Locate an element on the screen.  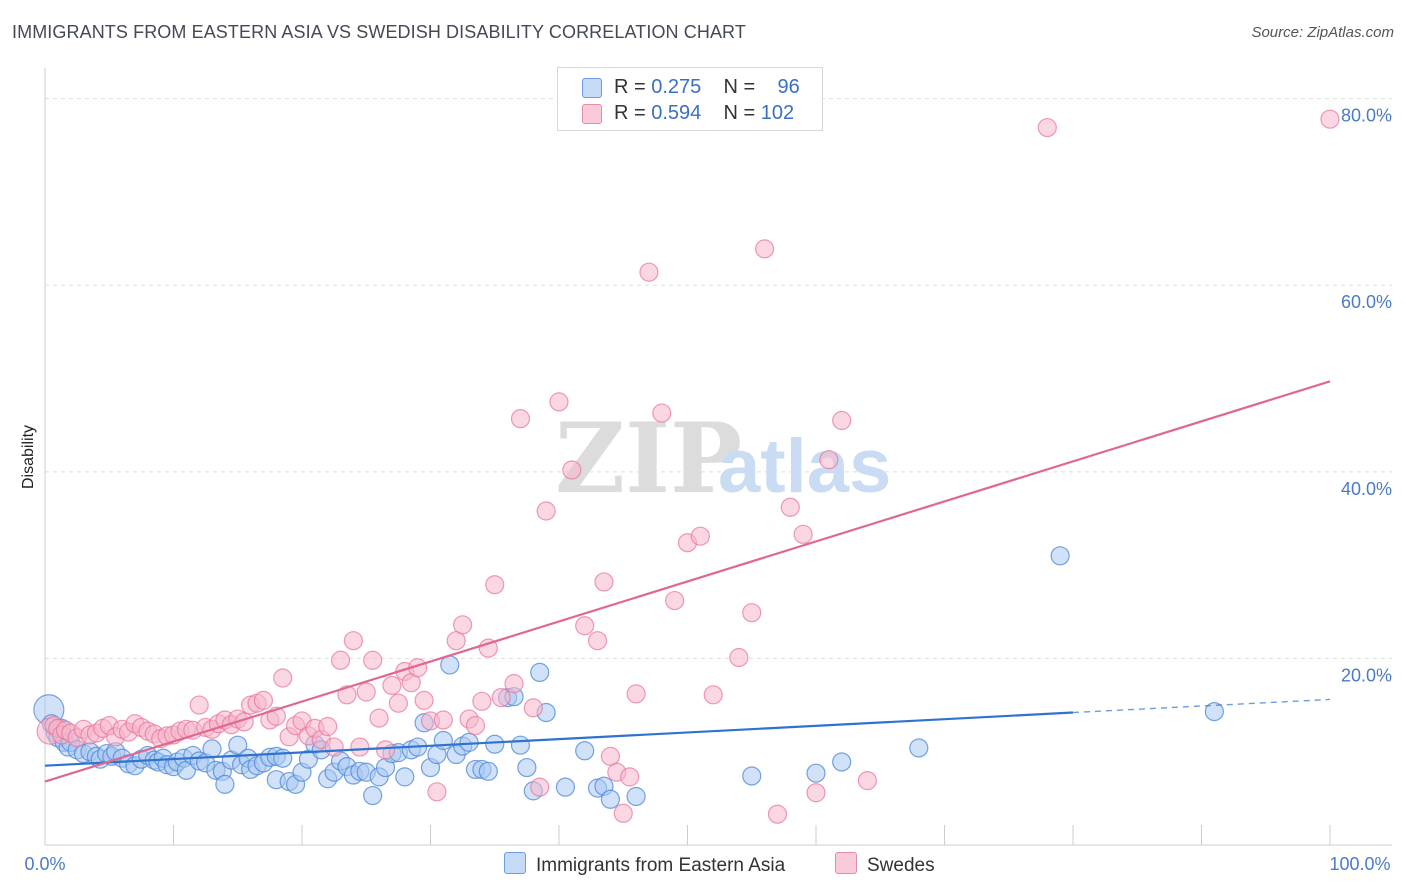
legend-r-value: 0.275 is located at coordinates (676, 87).